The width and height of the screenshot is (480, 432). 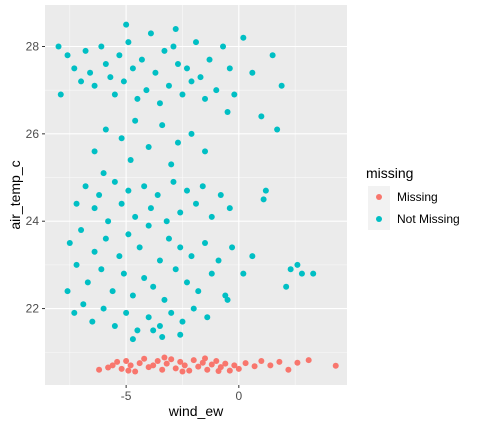 I want to click on y-tick-label: 24, so click(x=33, y=221).